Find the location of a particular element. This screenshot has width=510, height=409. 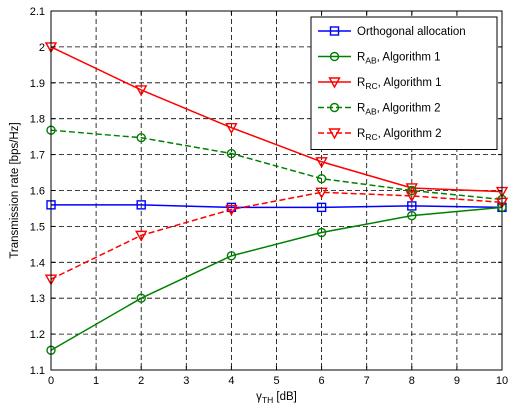

x-tick-label: 6 is located at coordinates (322, 381).